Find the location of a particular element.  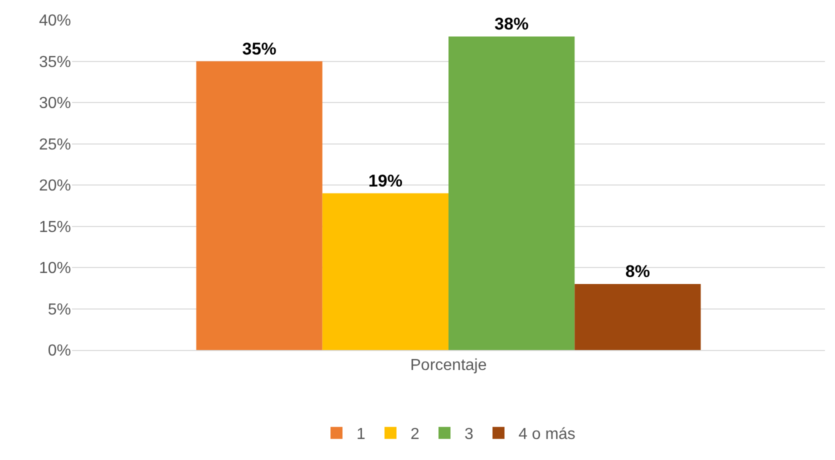

y-tick-label: 0% is located at coordinates (59, 351).